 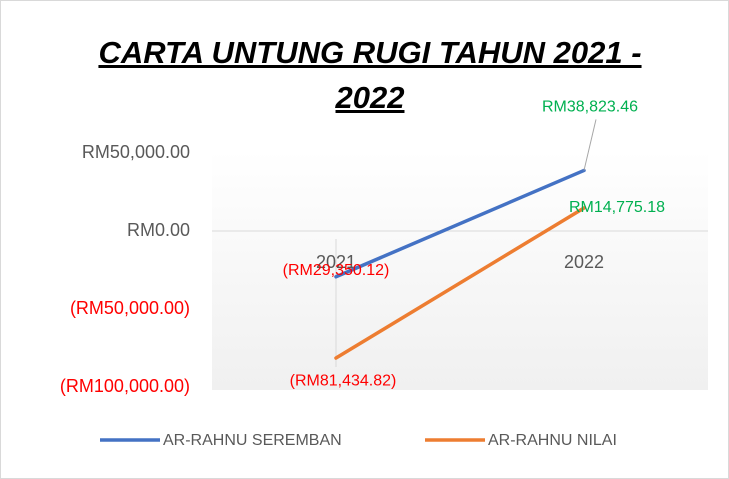 I want to click on data-label: (RM29,350.12), so click(x=336, y=270).